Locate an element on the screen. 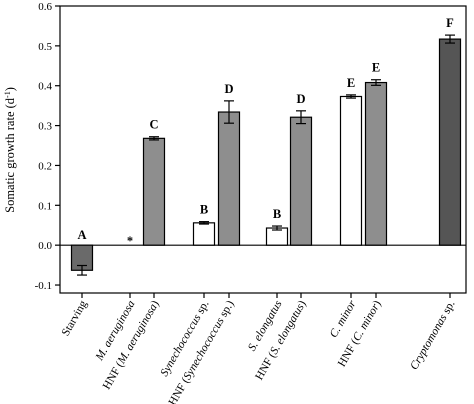 The height and width of the screenshot is (404, 474). y-tick-label: 0.4 is located at coordinates (45, 87).